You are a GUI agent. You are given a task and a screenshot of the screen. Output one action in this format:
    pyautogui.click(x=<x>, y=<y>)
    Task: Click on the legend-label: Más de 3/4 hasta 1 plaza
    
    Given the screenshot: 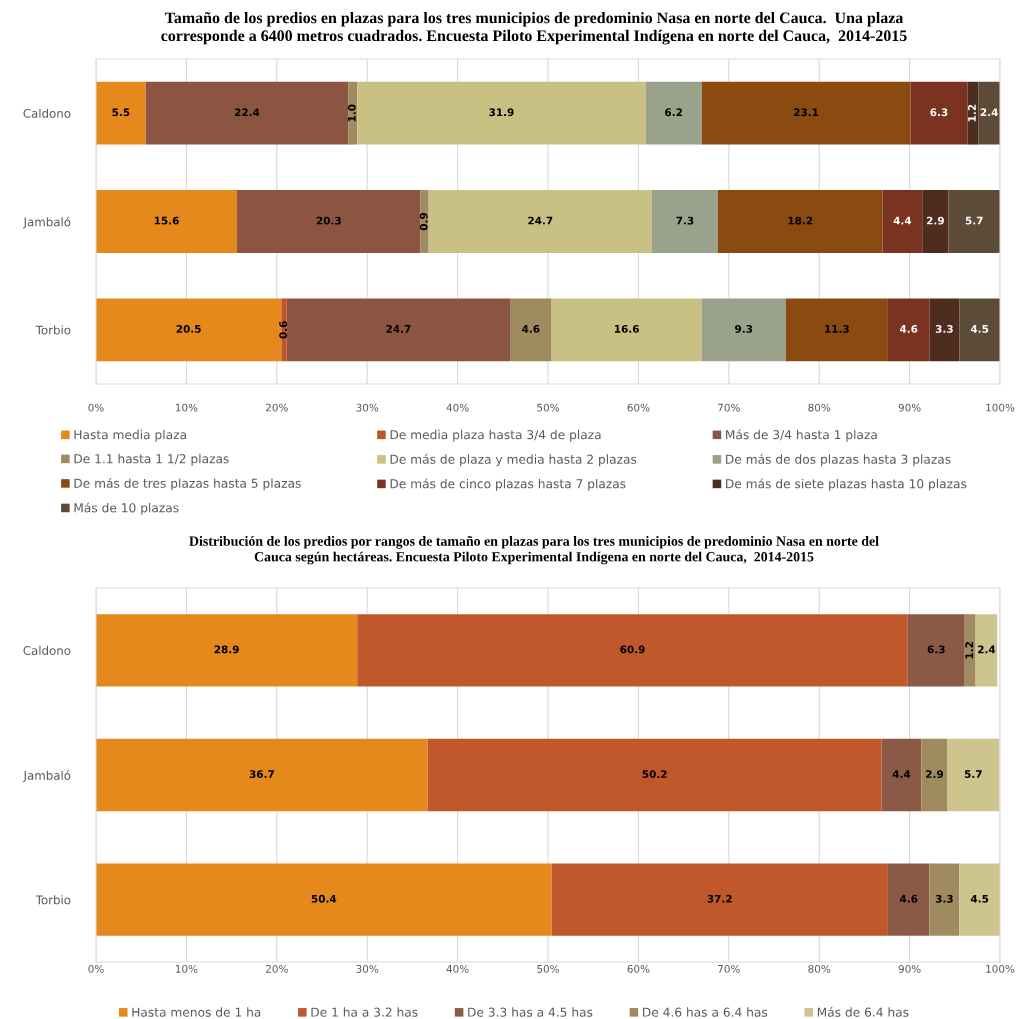 What is the action you would take?
    pyautogui.click(x=801, y=435)
    